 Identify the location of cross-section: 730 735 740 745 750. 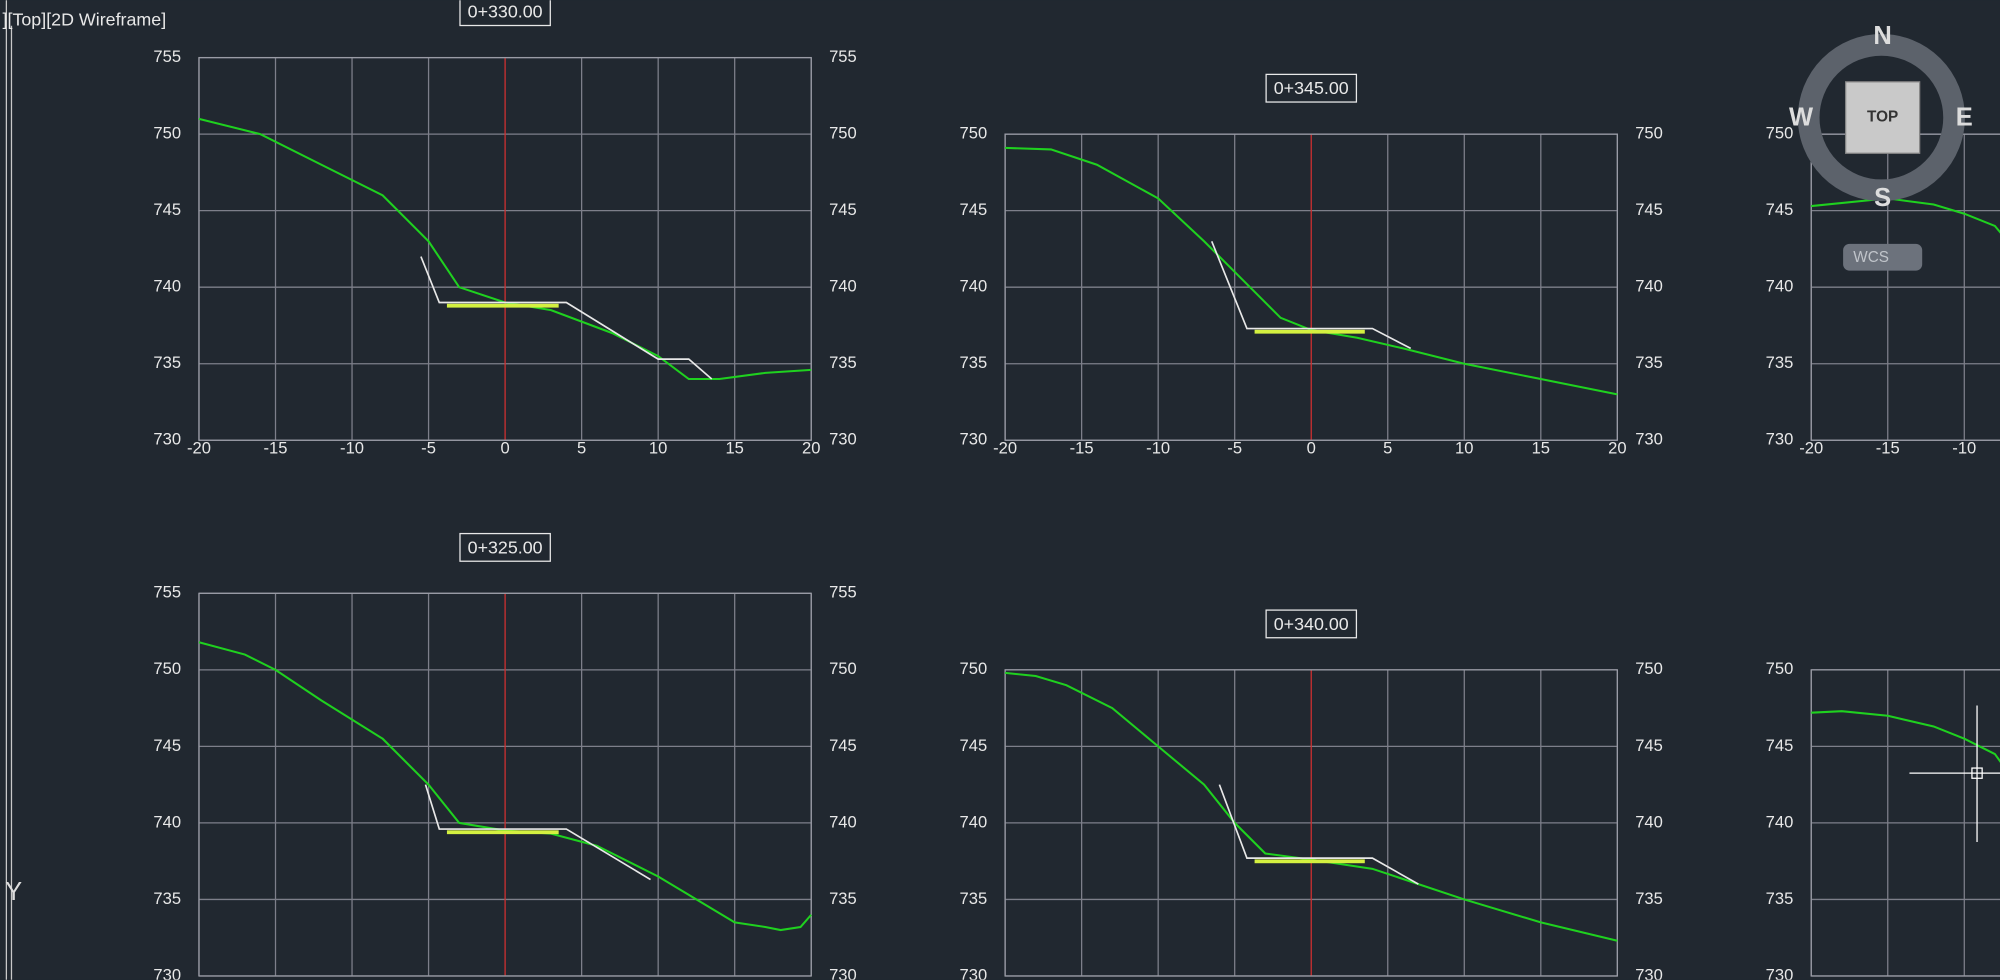
(1883, 819).